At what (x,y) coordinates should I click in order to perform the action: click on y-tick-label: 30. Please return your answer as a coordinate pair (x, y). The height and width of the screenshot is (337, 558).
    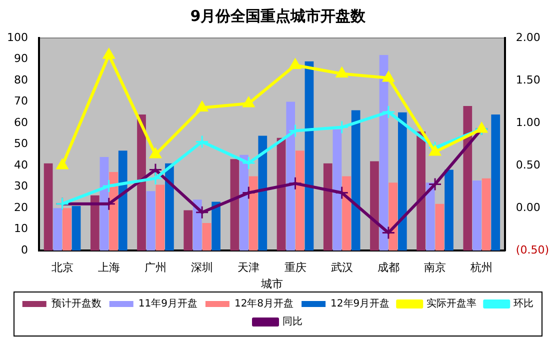
    Looking at the image, I should click on (21, 186).